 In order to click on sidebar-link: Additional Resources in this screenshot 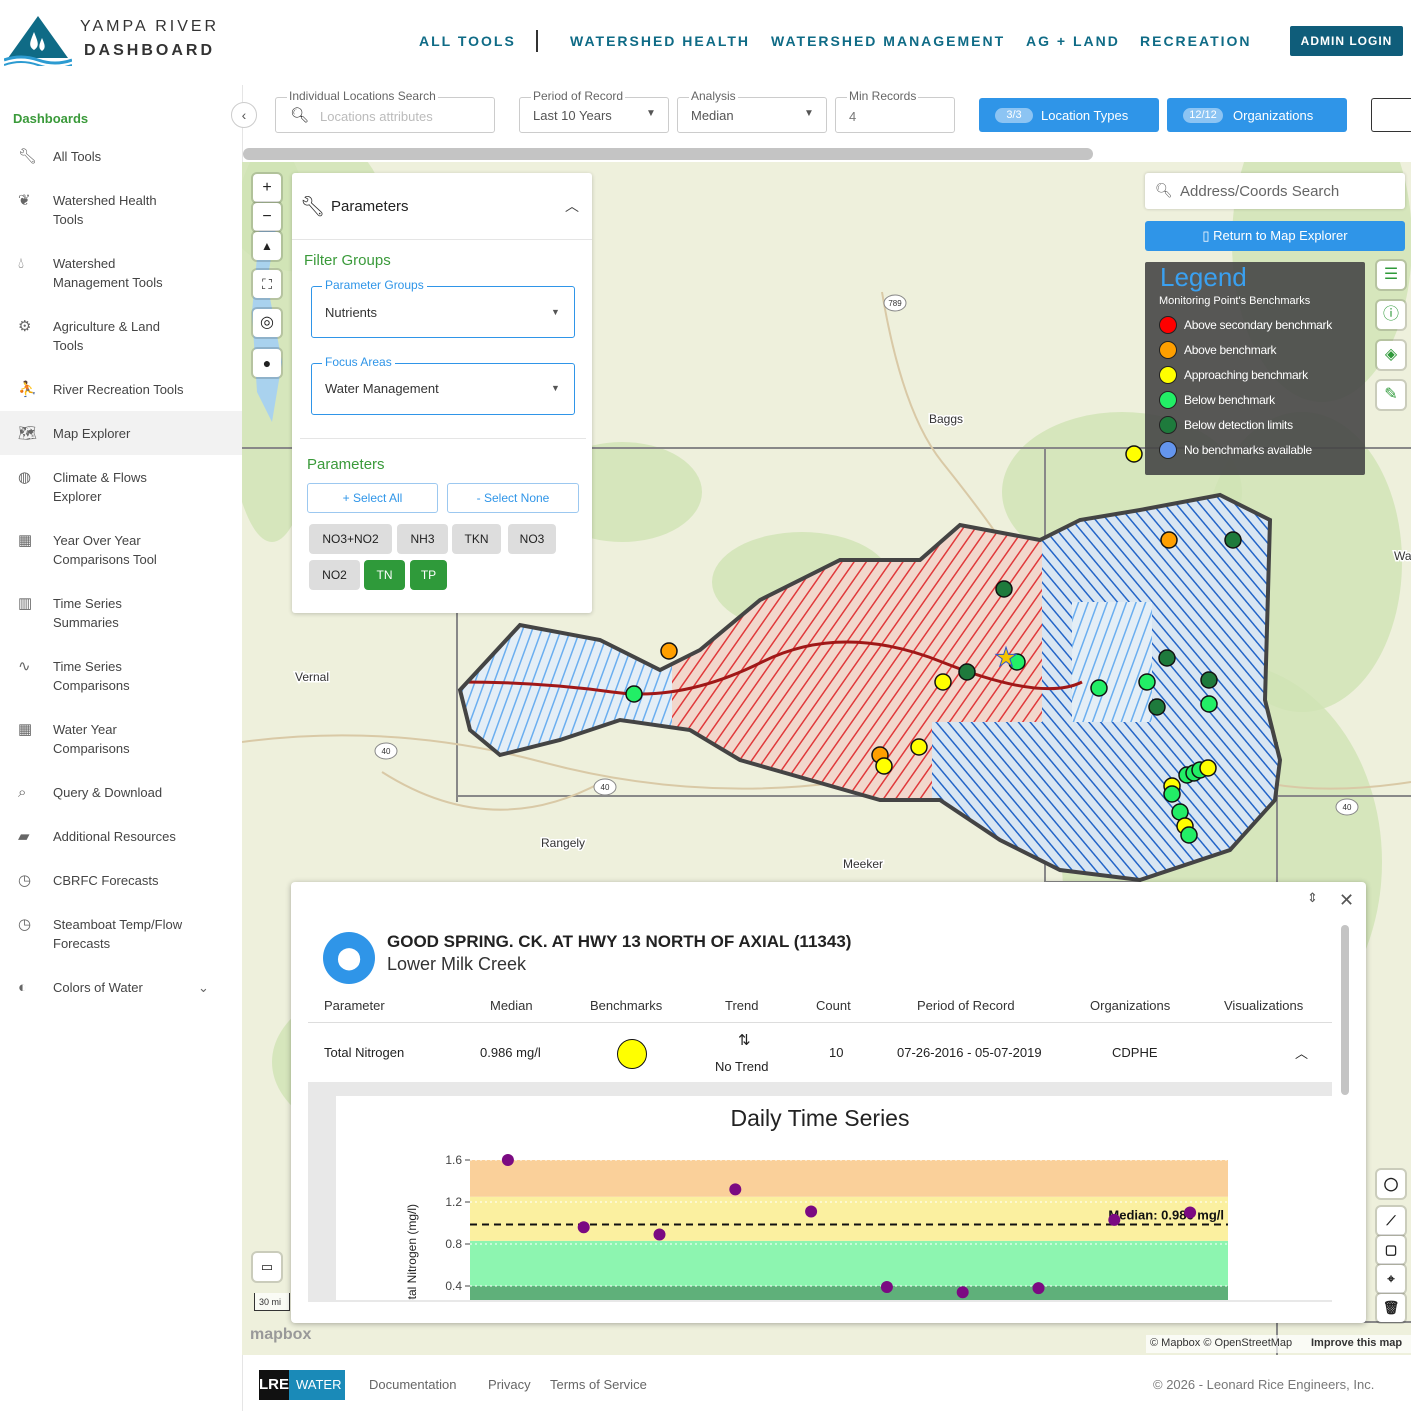, I will do `click(114, 836)`.